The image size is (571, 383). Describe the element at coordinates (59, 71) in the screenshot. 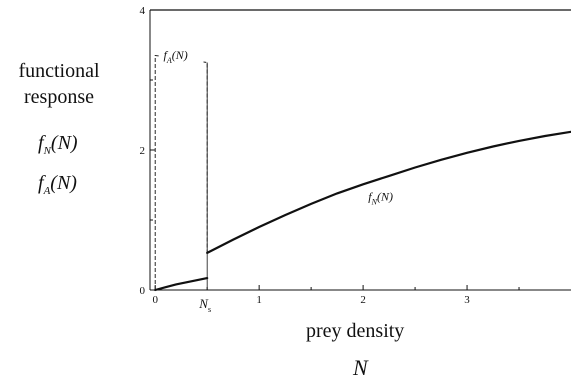

I see `y-axis-label-line1: functional` at that location.